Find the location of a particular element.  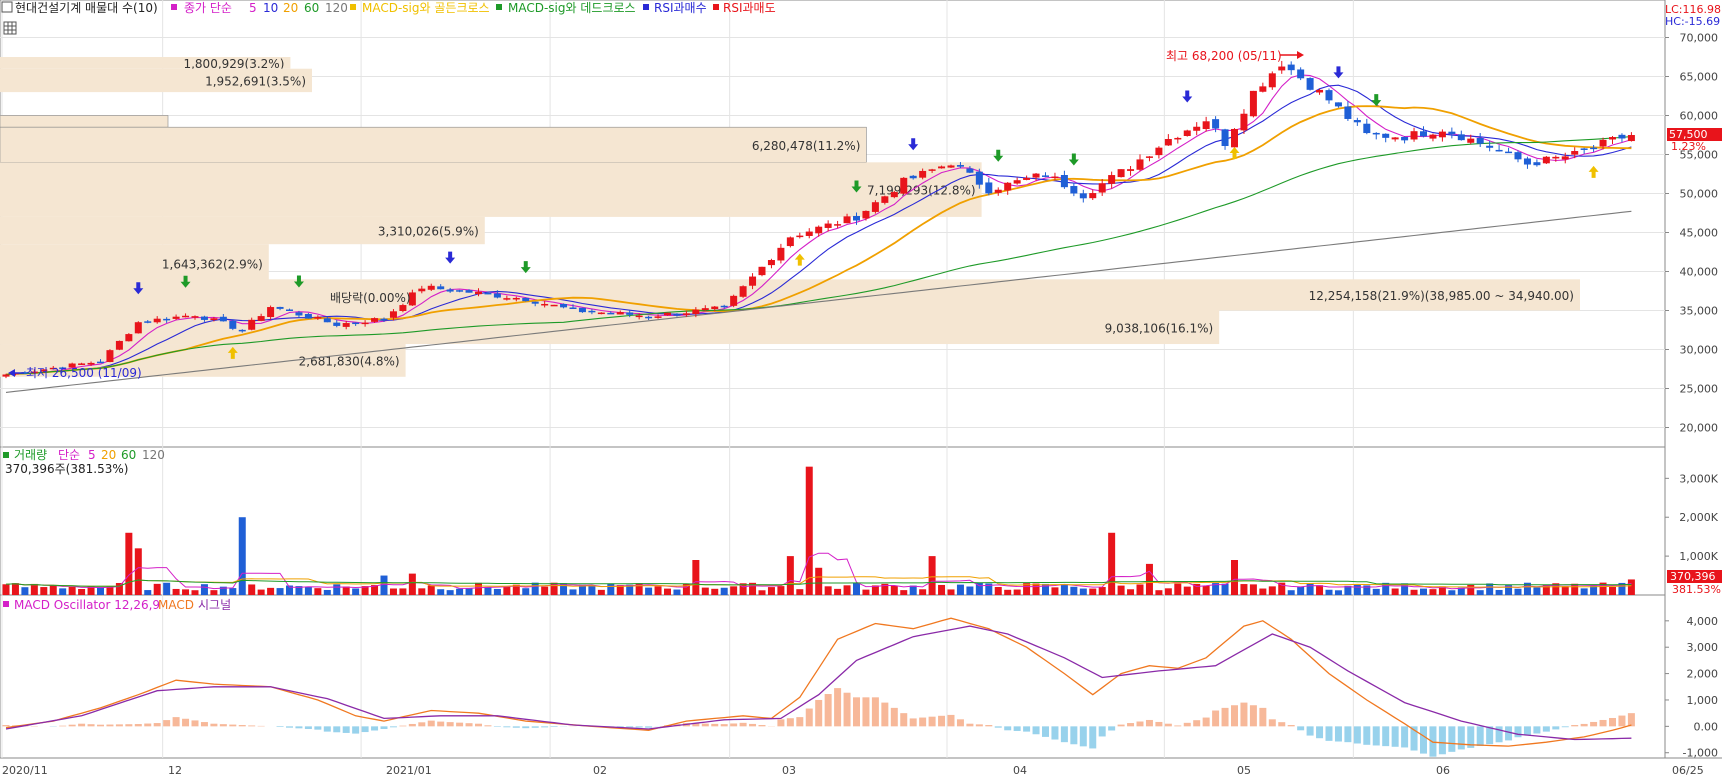

volume-current-label: 370,396주(381.53%) is located at coordinates (66, 469).